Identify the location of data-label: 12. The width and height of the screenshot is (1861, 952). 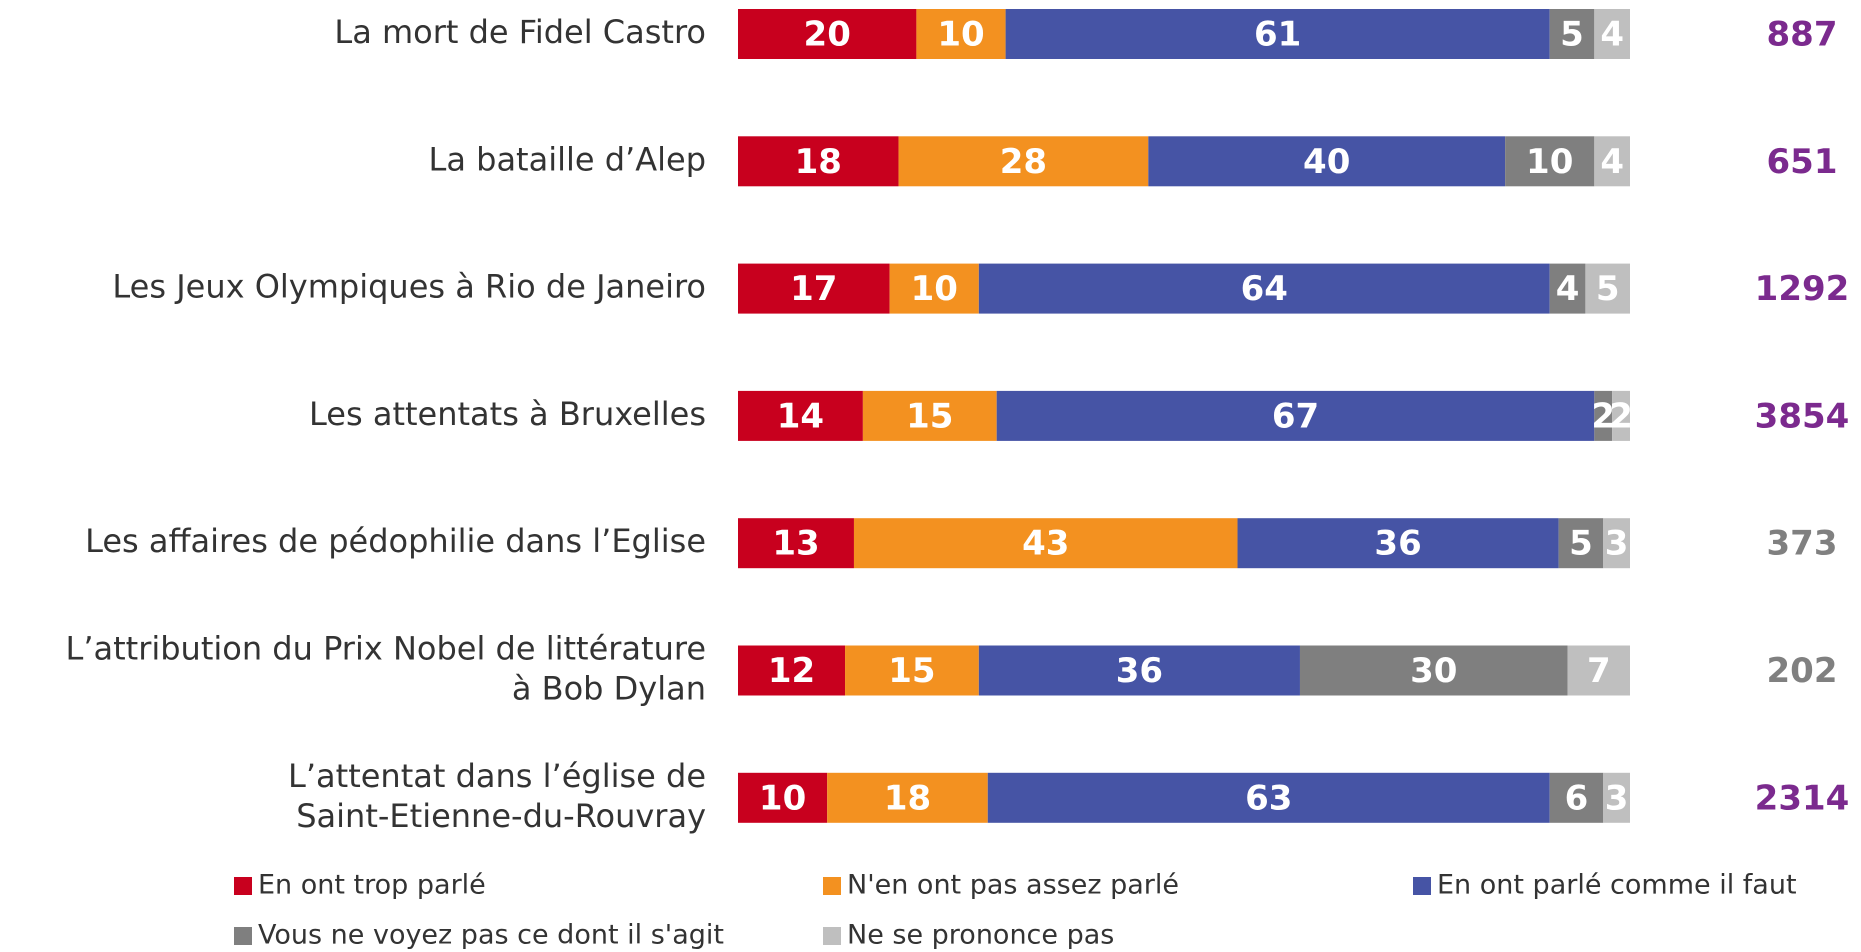
(791, 671).